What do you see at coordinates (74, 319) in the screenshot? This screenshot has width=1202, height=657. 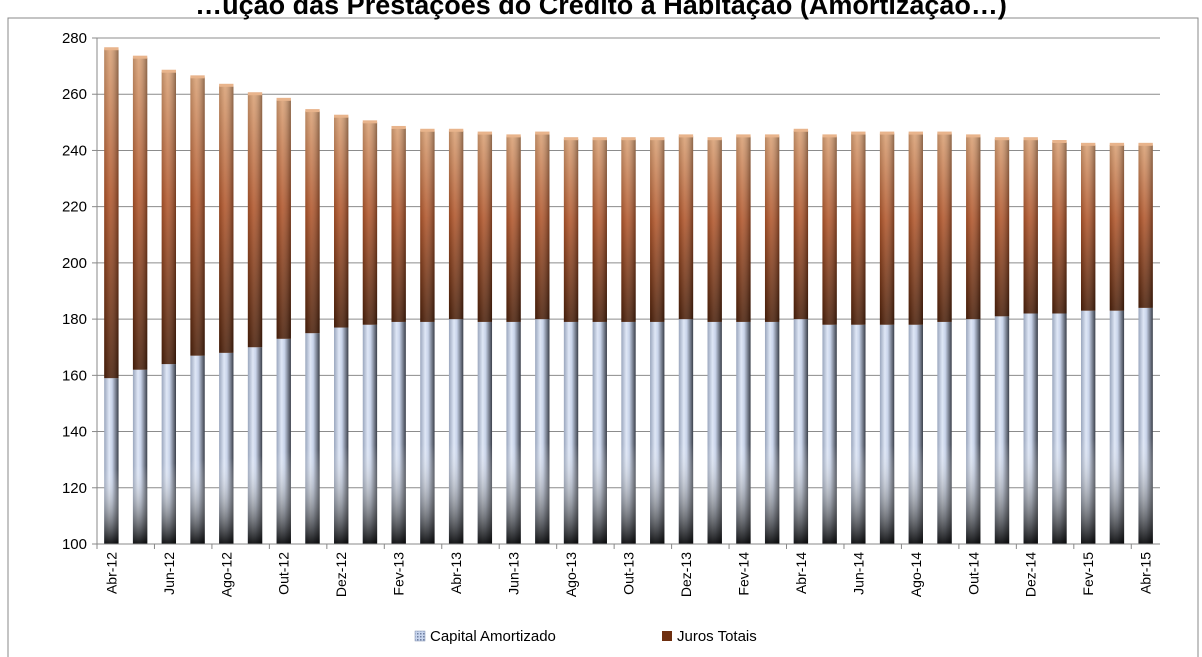 I see `y-tick-label: 180` at bounding box center [74, 319].